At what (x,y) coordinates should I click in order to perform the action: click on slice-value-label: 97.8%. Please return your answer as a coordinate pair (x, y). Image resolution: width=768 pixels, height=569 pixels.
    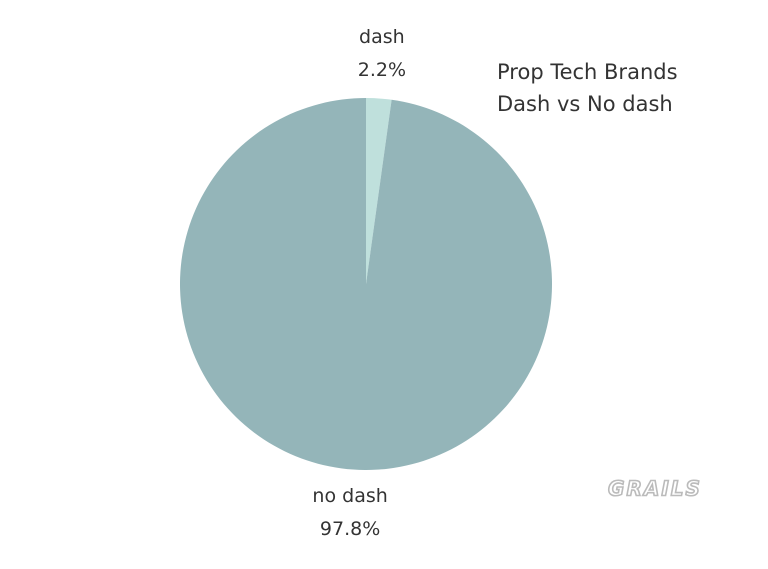
    Looking at the image, I should click on (350, 529).